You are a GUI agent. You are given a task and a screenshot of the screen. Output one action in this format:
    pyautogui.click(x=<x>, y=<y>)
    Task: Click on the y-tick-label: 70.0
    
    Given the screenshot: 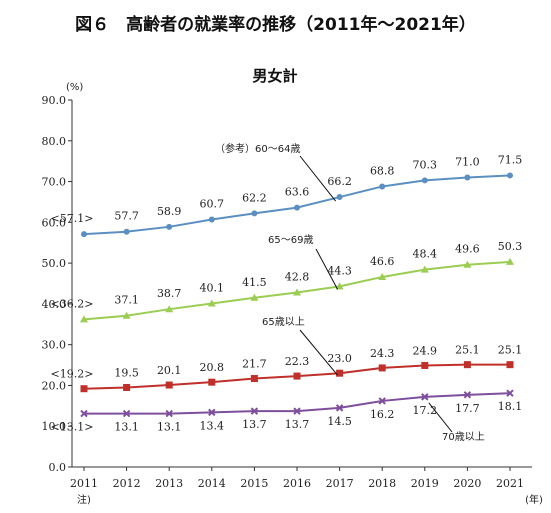 What is the action you would take?
    pyautogui.click(x=54, y=182)
    